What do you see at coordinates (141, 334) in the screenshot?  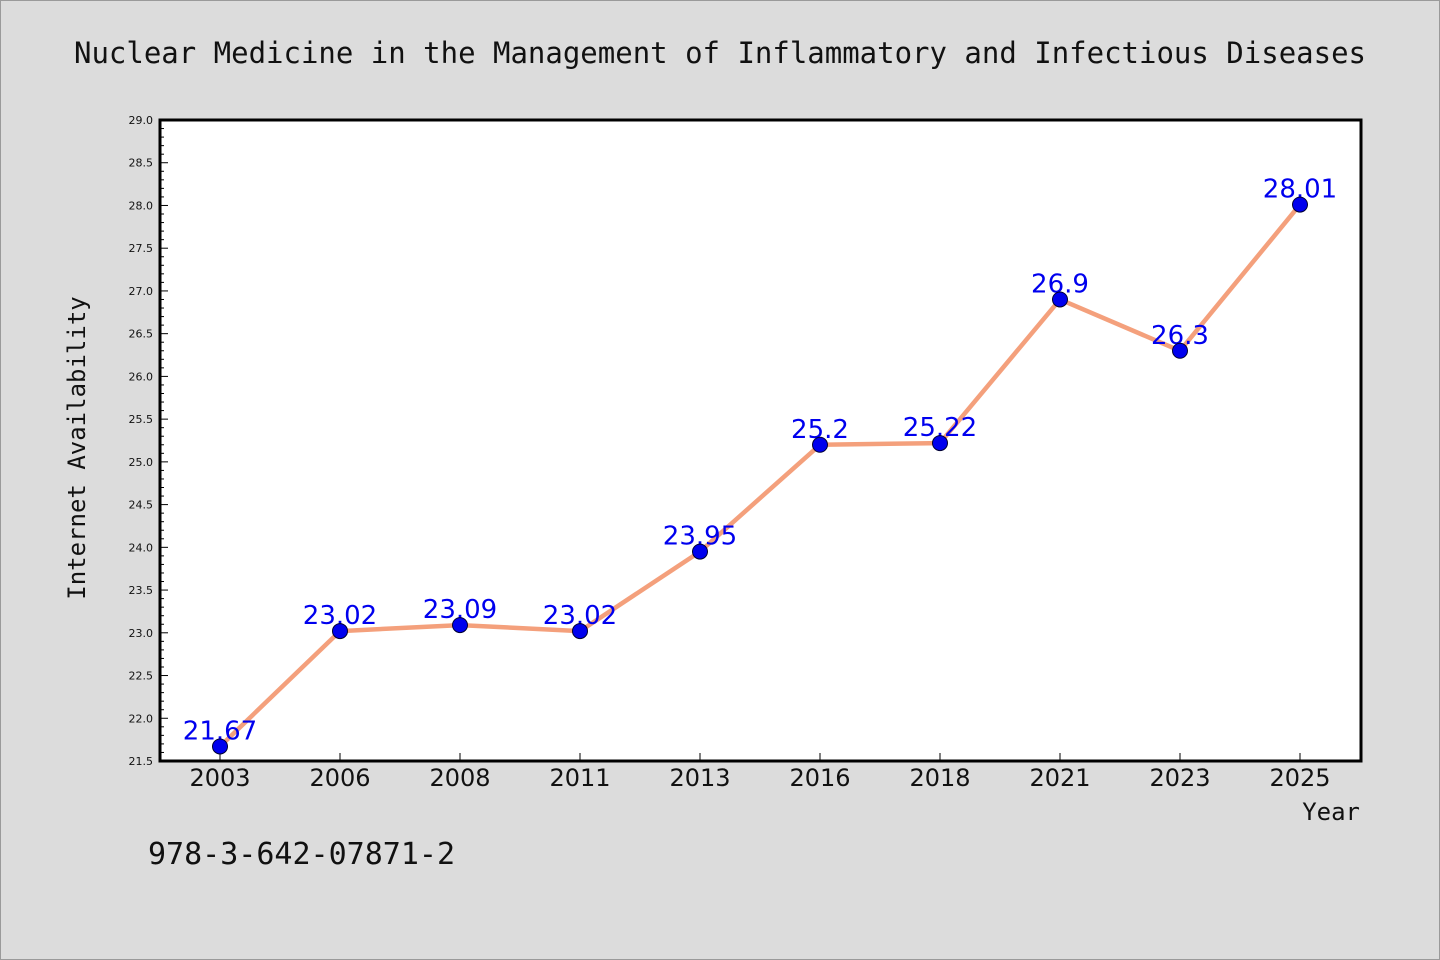 I see `y-tick-label: 26.5` at bounding box center [141, 334].